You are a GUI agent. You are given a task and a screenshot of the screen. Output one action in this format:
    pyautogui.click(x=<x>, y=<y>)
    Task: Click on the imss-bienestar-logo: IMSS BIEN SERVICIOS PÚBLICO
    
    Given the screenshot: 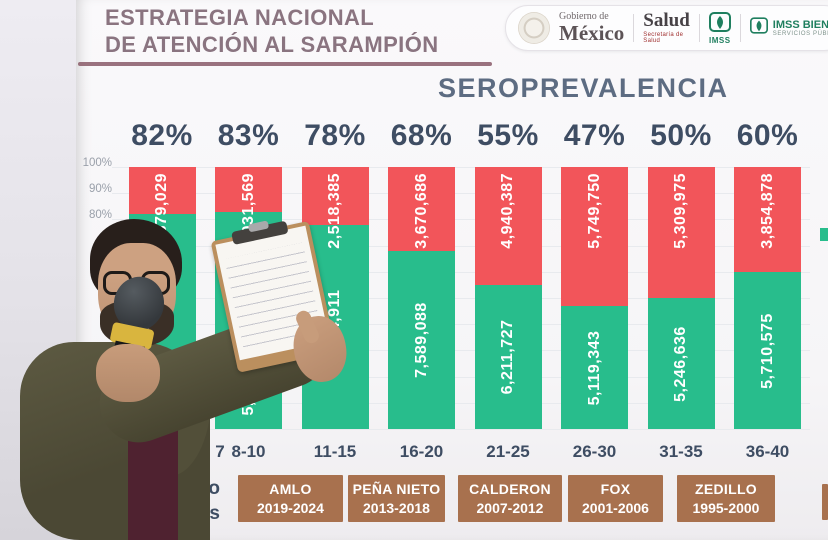 What is the action you would take?
    pyautogui.click(x=788, y=28)
    